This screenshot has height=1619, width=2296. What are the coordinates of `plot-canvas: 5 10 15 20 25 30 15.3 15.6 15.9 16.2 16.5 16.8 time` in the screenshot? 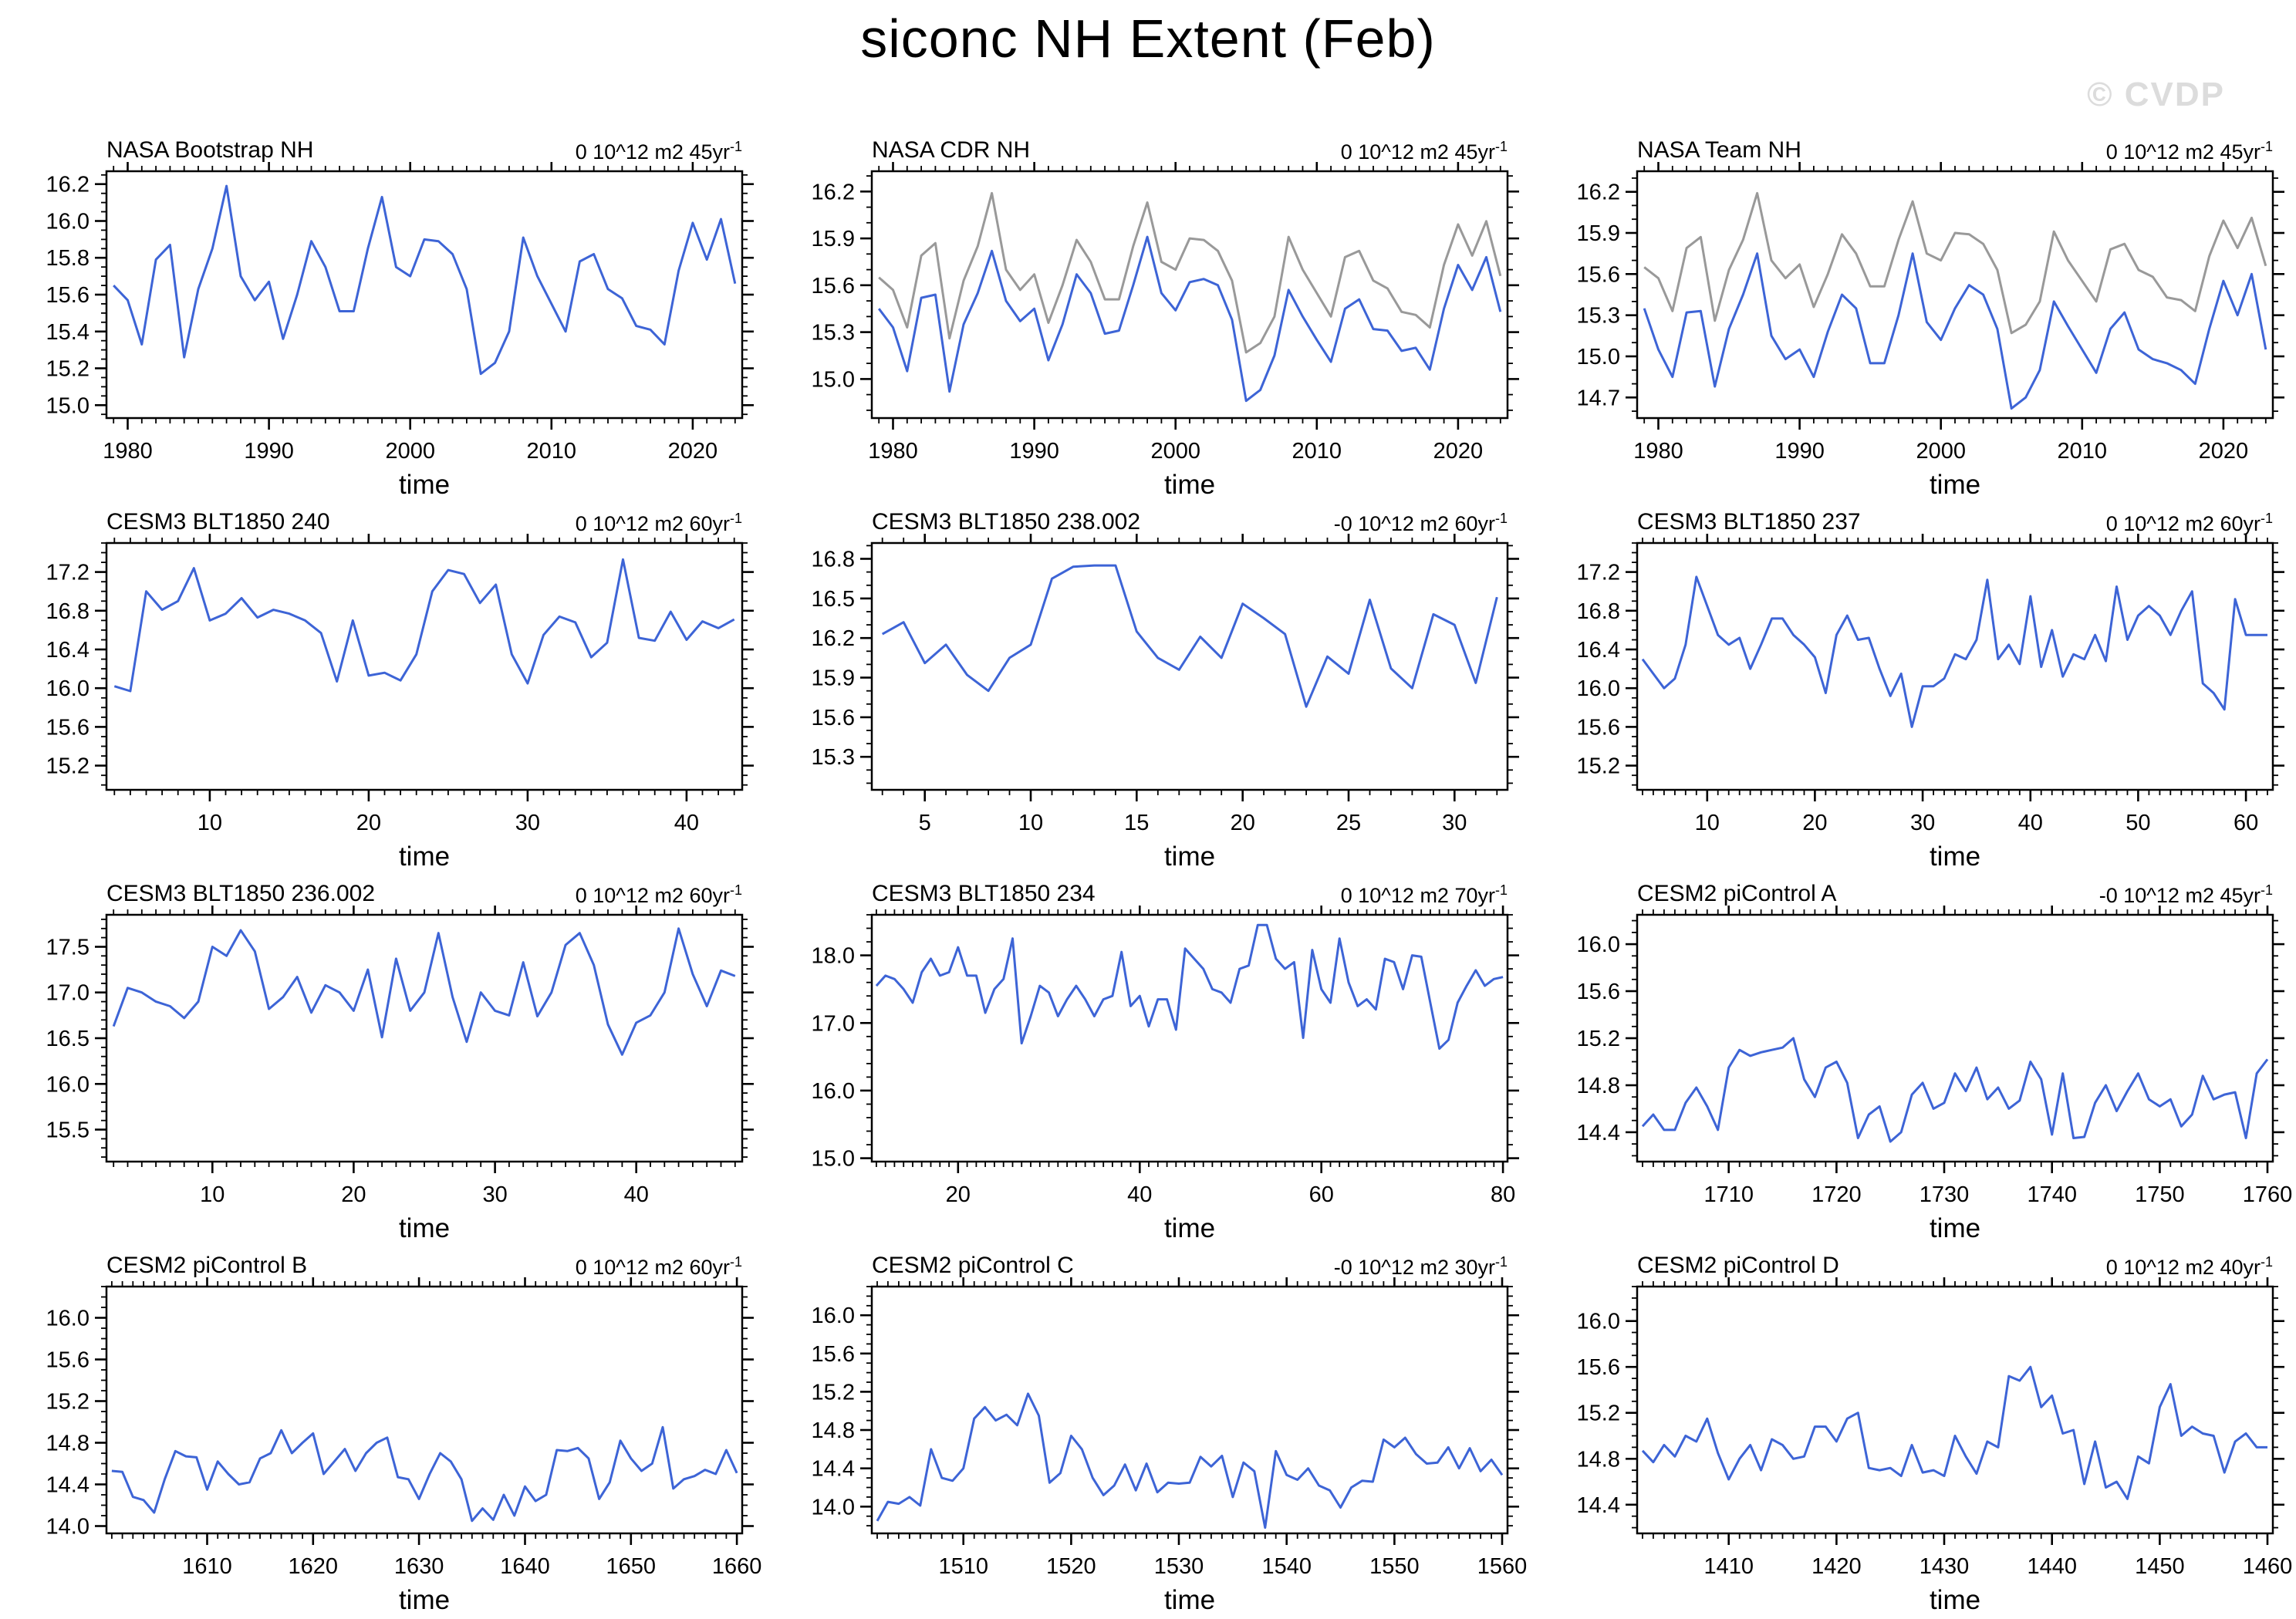 It's located at (1165, 703).